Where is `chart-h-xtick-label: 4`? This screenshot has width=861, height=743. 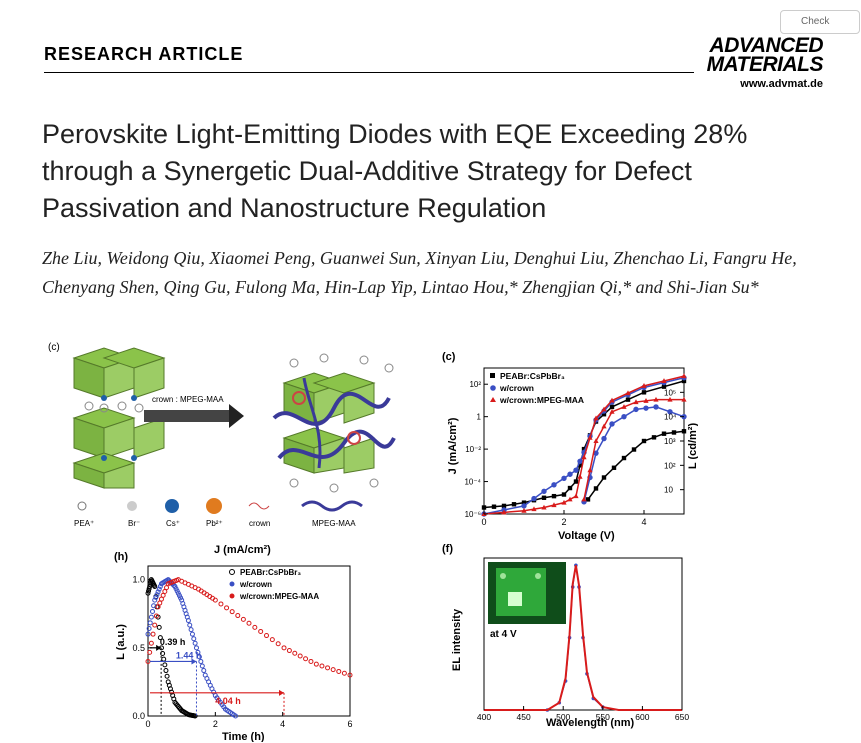
chart-h-xtick-label: 4 is located at coordinates (282, 724).